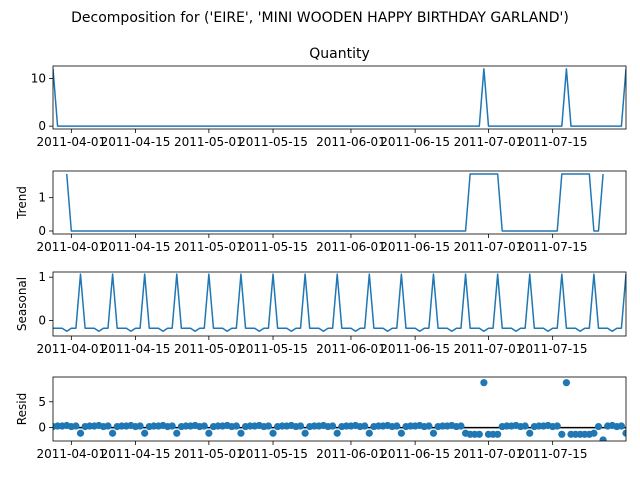 This screenshot has height=480, width=640. What do you see at coordinates (22, 409) in the screenshot?
I see `y-axis-label: Resid` at bounding box center [22, 409].